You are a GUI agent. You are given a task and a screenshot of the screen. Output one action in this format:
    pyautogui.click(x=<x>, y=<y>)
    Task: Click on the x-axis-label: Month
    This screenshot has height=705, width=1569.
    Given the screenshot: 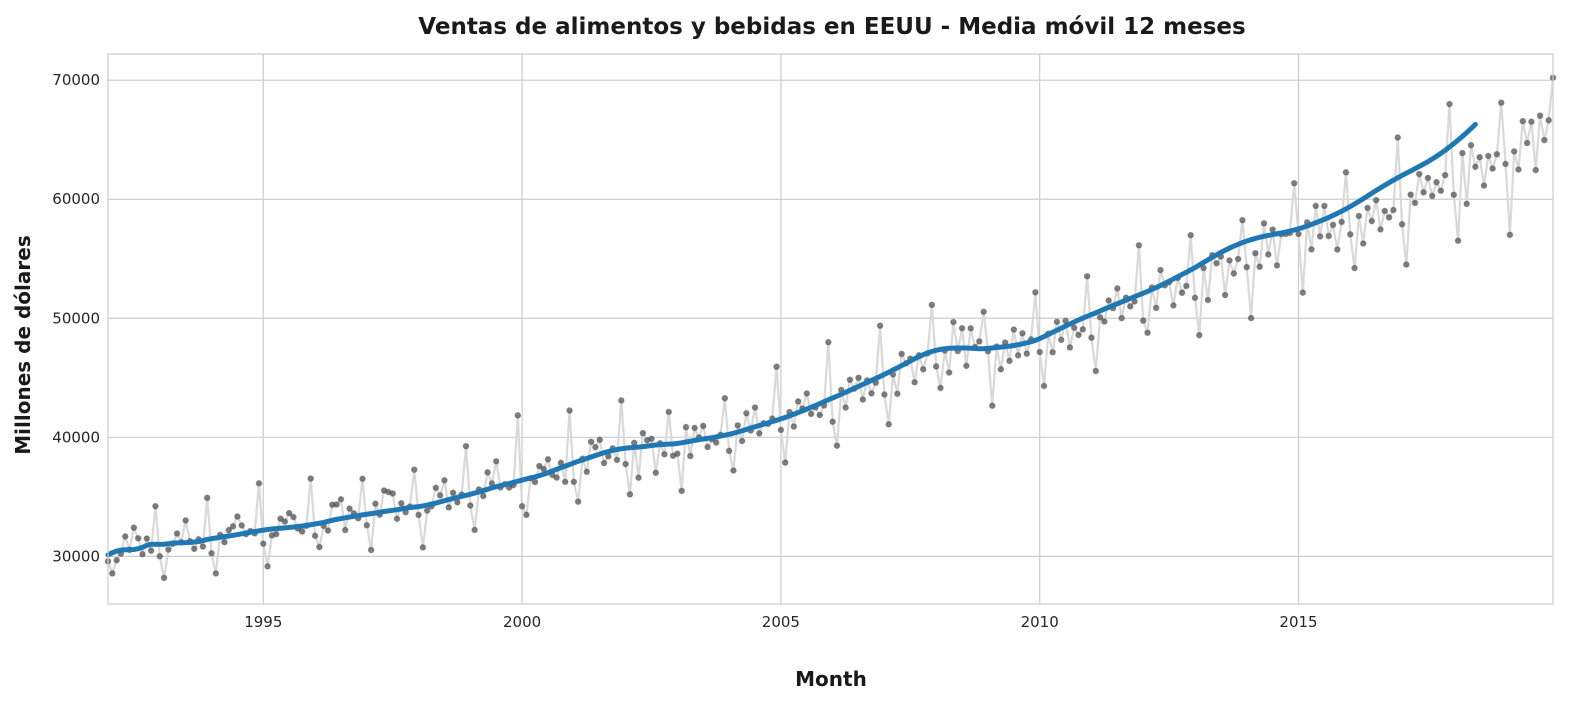 What is the action you would take?
    pyautogui.click(x=831, y=679)
    